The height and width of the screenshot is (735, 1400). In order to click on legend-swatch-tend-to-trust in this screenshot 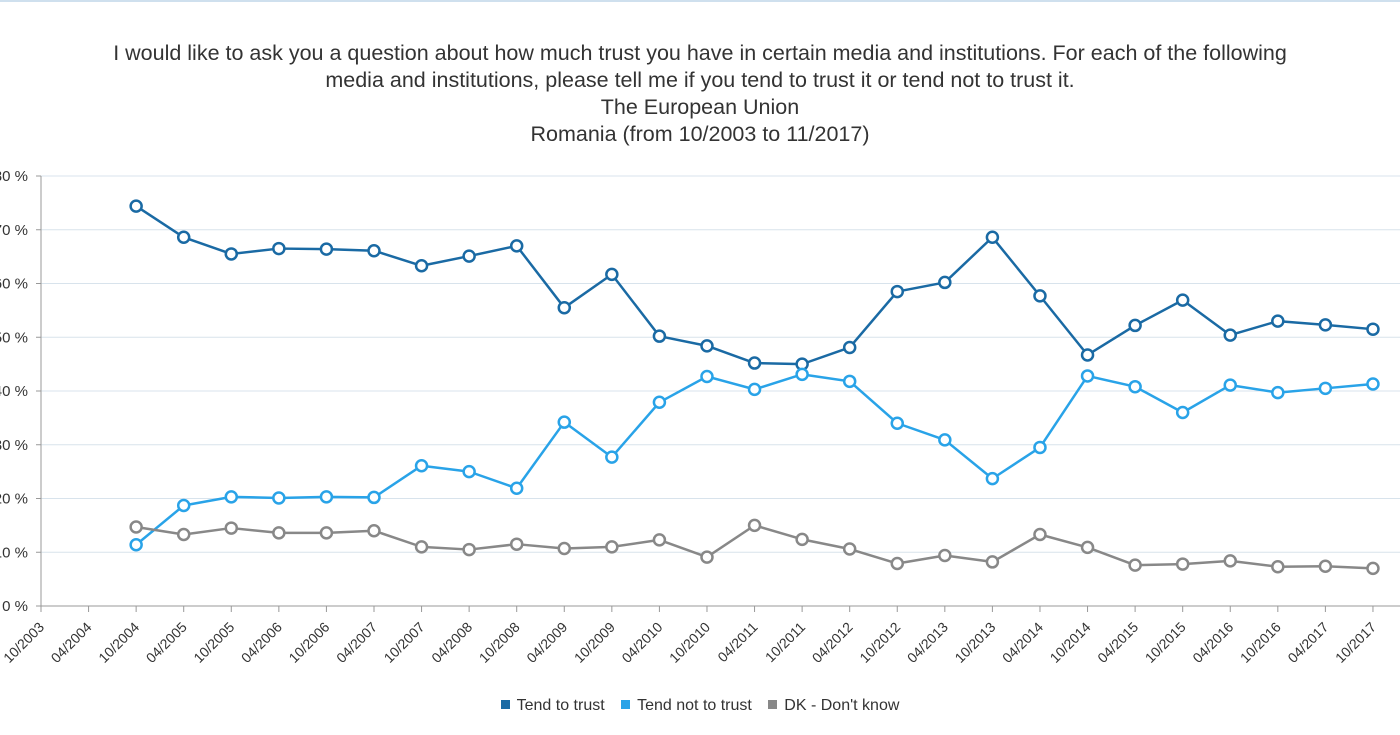, I will do `click(505, 704)`.